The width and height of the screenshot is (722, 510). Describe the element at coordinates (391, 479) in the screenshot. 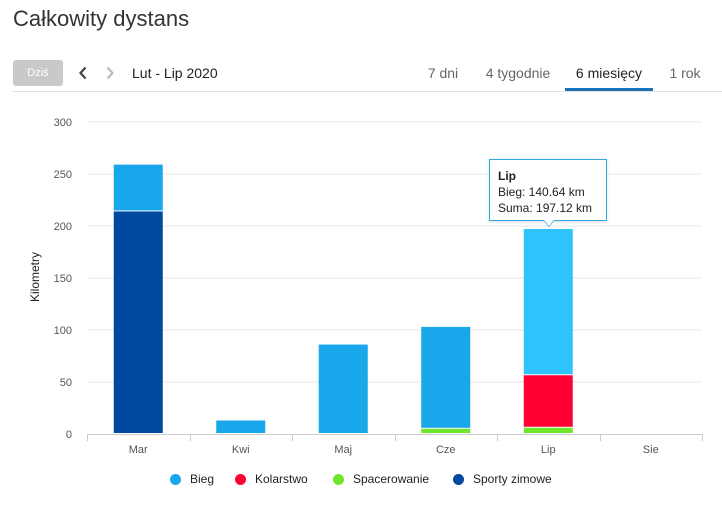

I see `legend-label-spacerowanie: Spacerowanie` at that location.